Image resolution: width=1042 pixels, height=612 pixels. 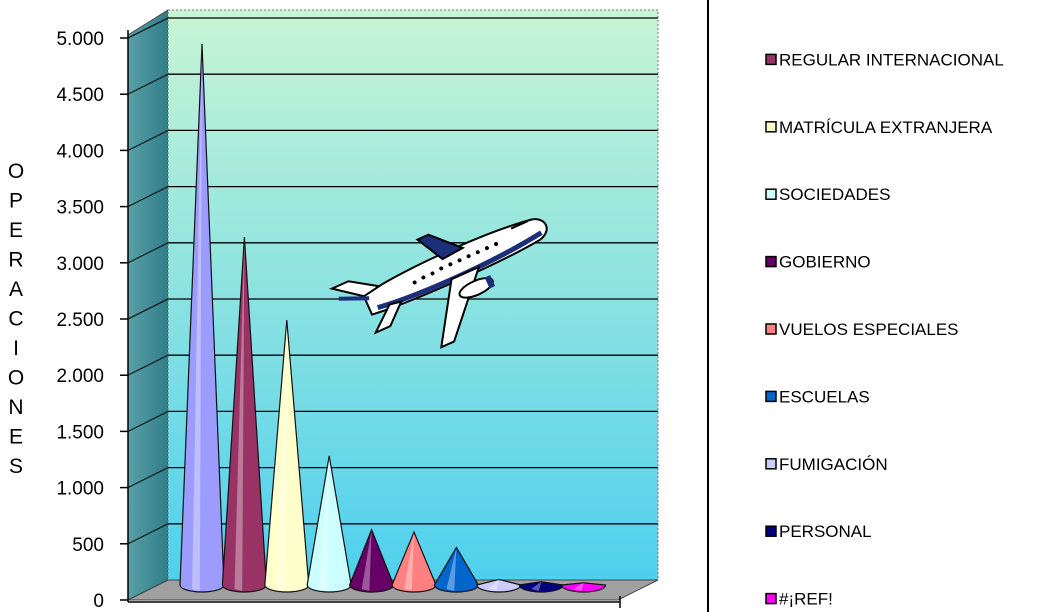 What do you see at coordinates (891, 59) in the screenshot?
I see `legend-label: REGULAR INTERNACIONAL` at bounding box center [891, 59].